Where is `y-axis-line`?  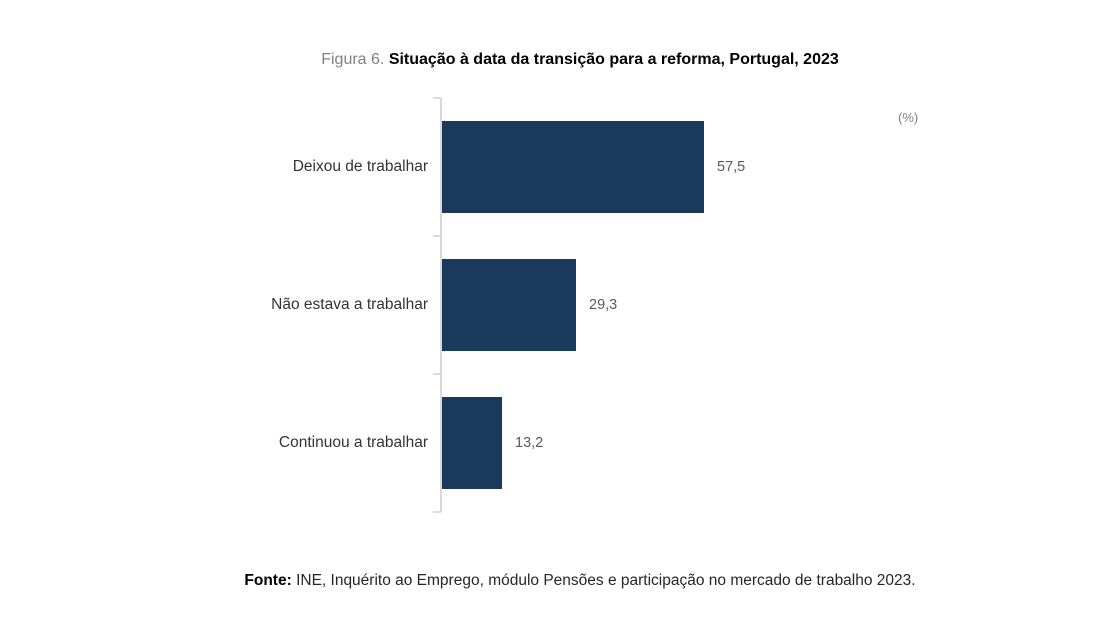
y-axis-line is located at coordinates (441, 305).